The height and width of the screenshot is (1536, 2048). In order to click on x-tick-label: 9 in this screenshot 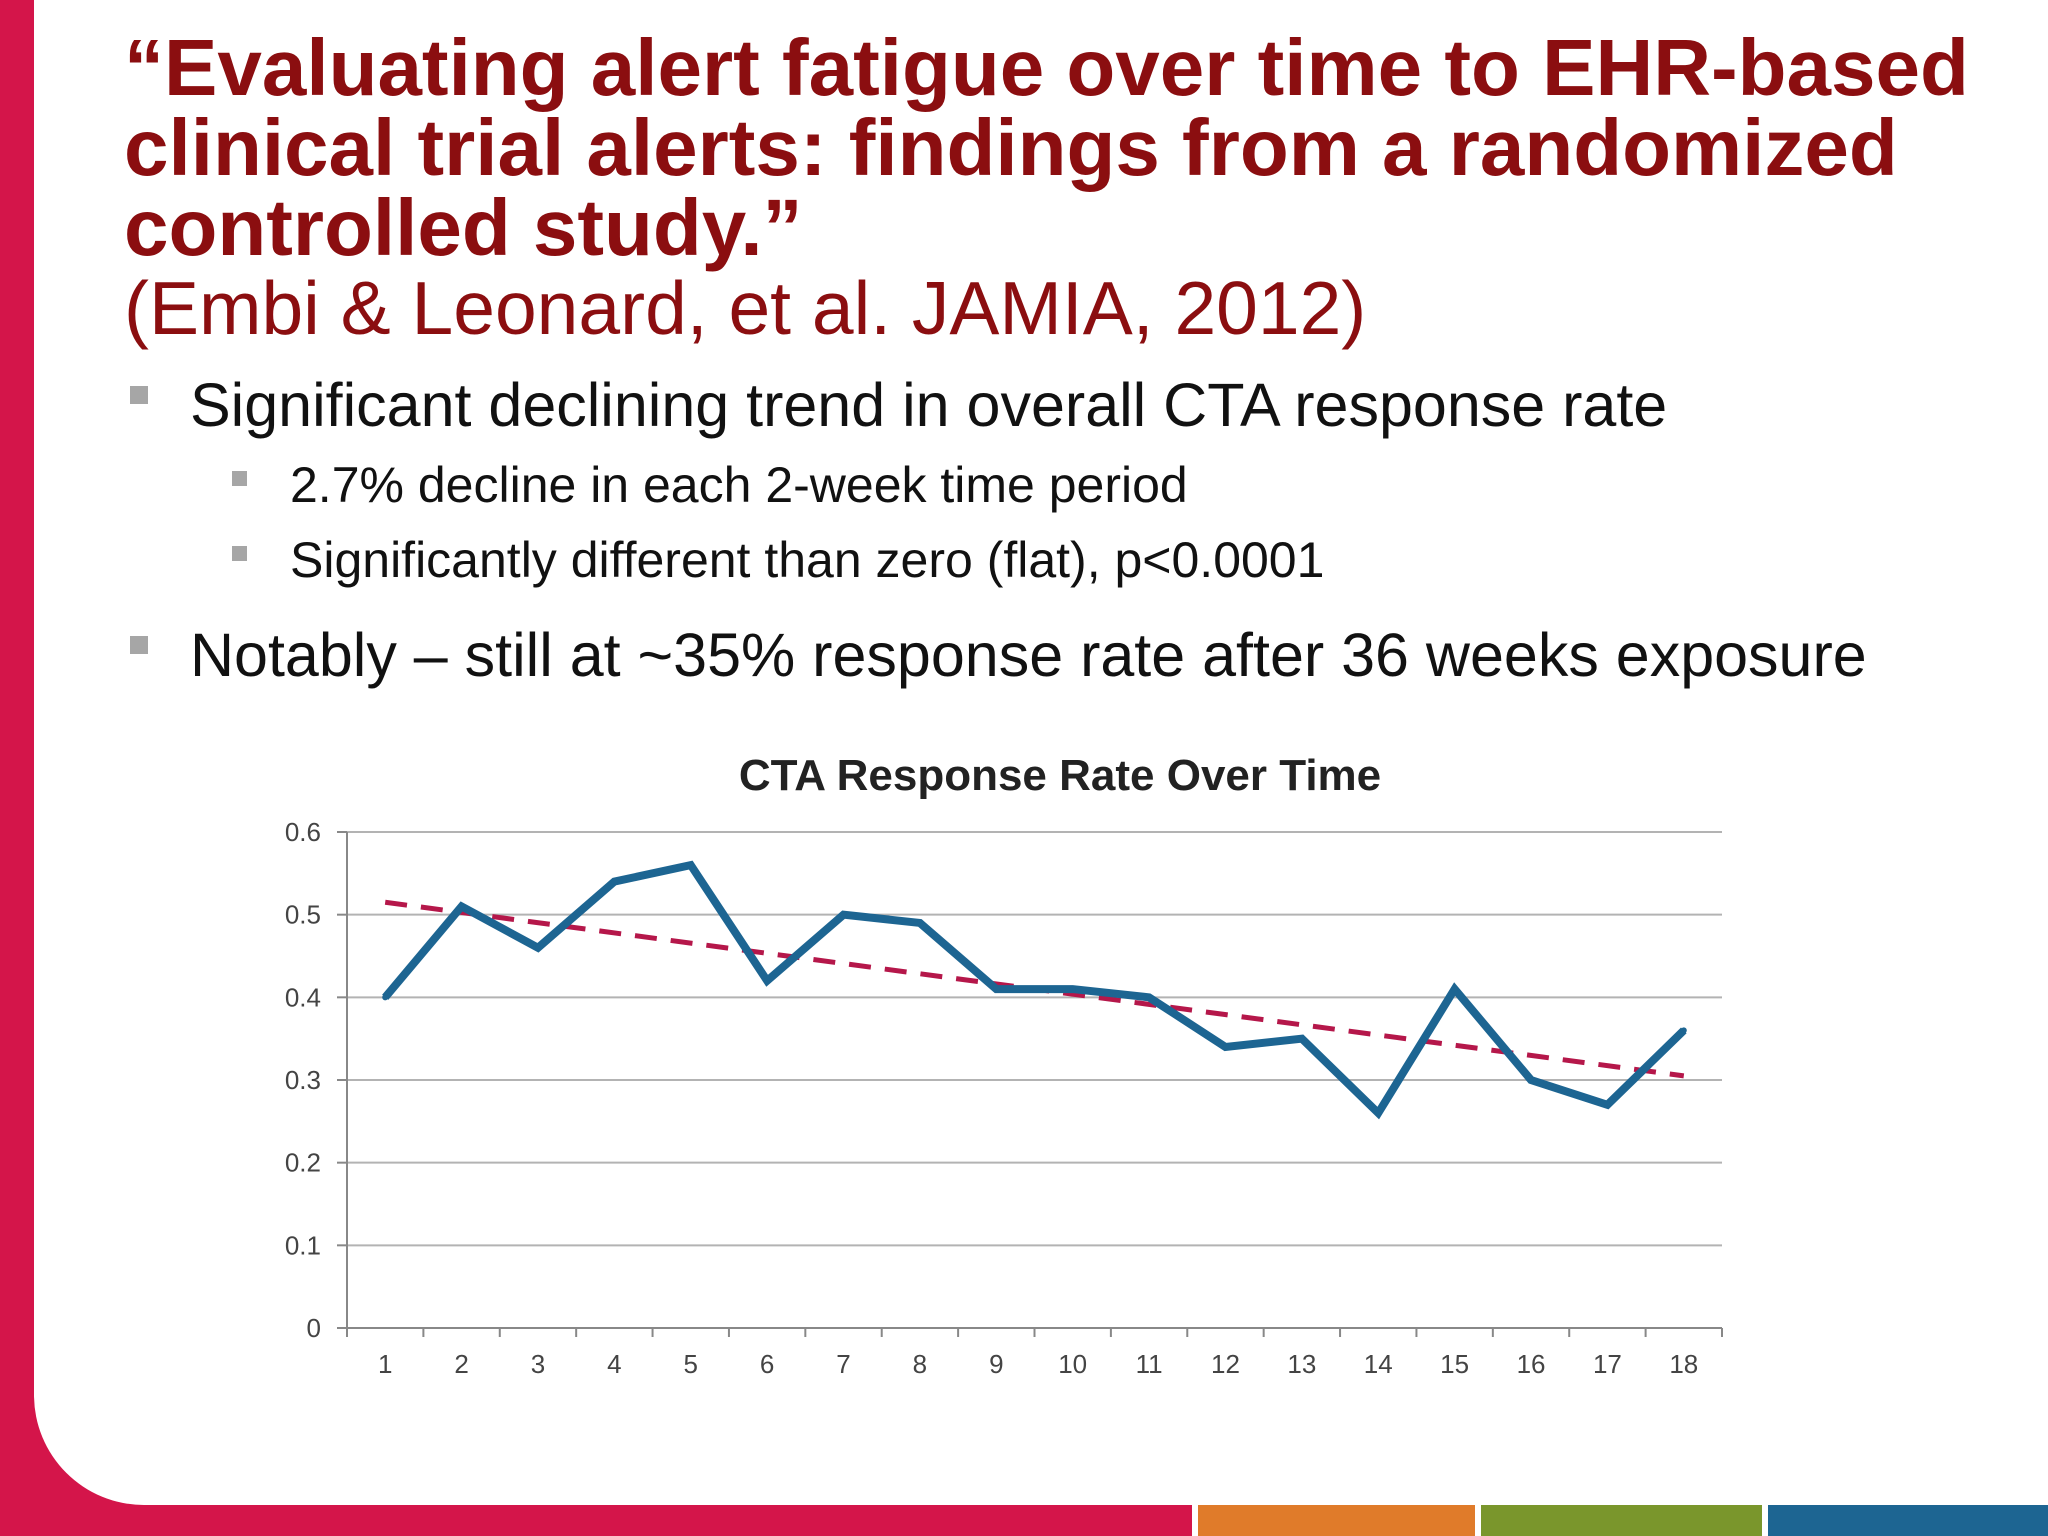, I will do `click(996, 1364)`.